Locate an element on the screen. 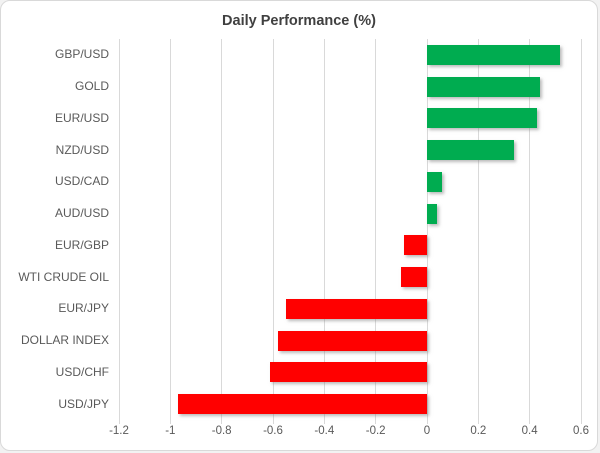 Image resolution: width=600 pixels, height=453 pixels. bar-usd-chf is located at coordinates (348, 372).